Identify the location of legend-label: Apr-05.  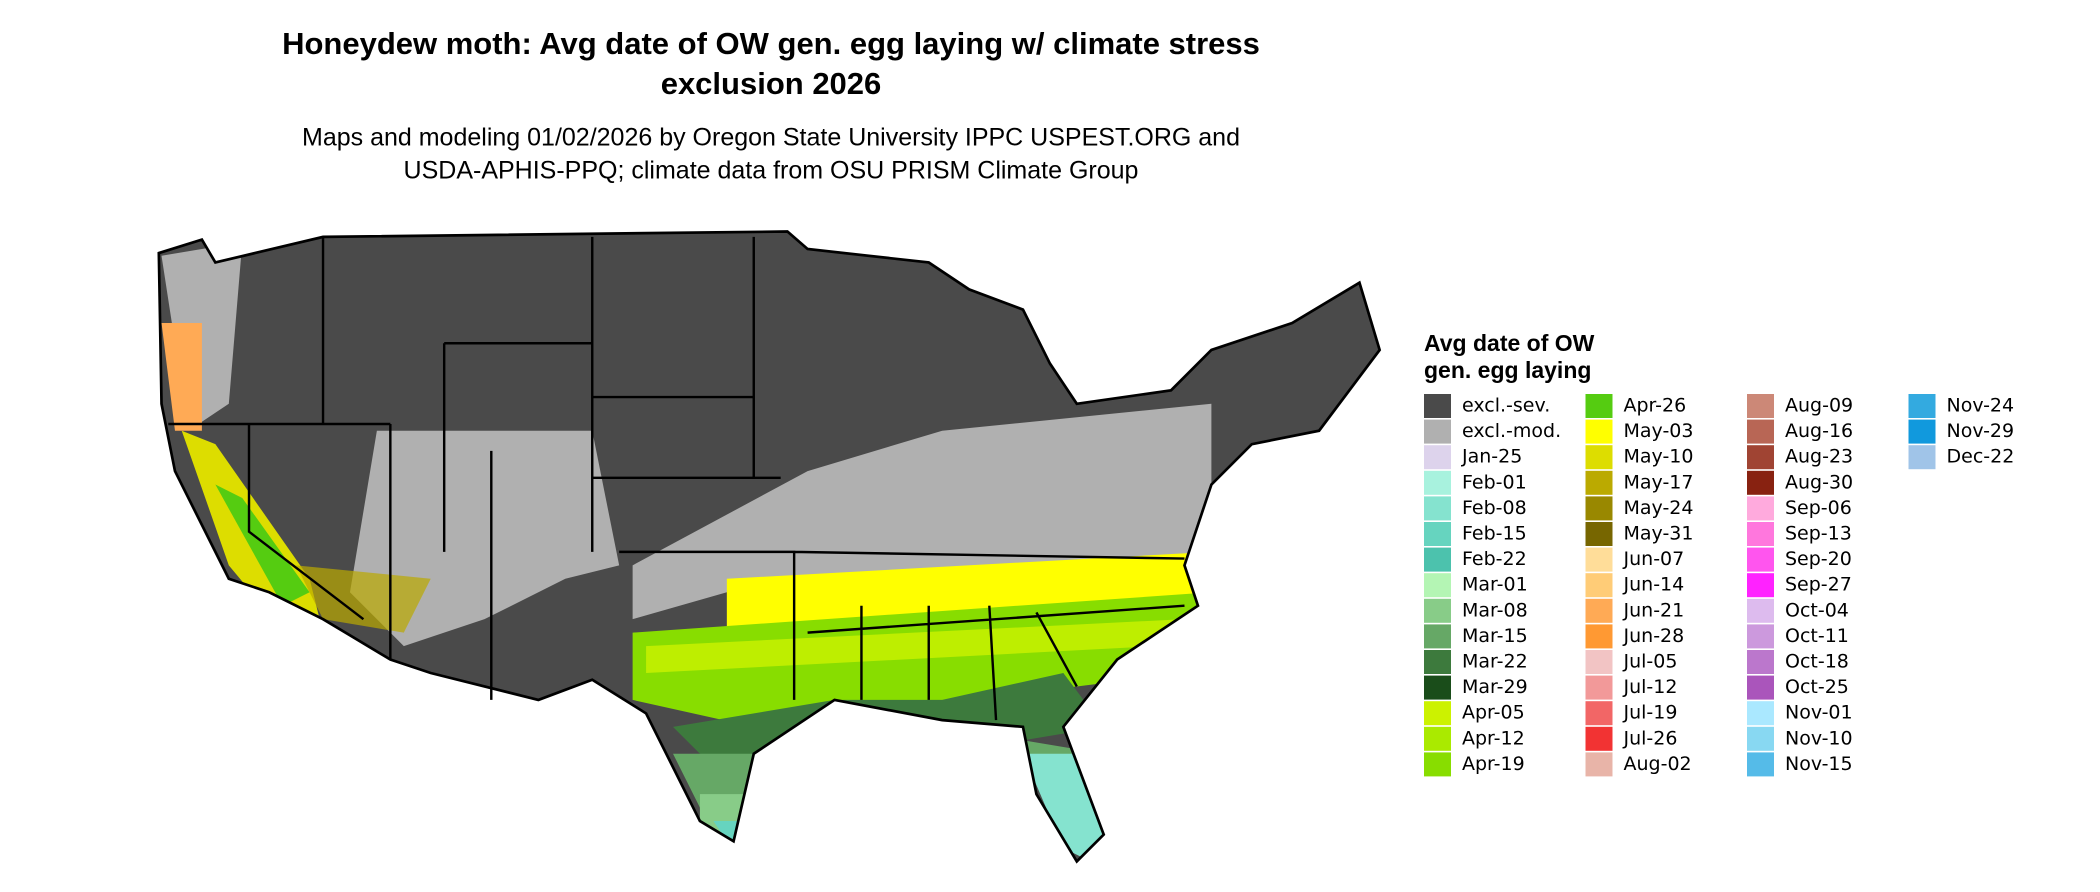
(1493, 713).